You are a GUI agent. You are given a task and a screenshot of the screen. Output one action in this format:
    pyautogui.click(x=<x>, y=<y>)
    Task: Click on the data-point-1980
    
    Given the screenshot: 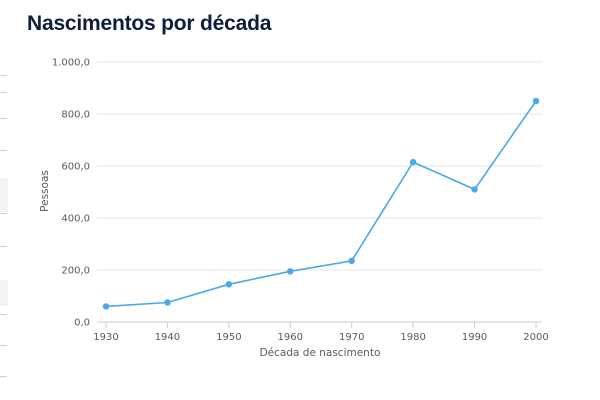 What is the action you would take?
    pyautogui.click(x=413, y=162)
    